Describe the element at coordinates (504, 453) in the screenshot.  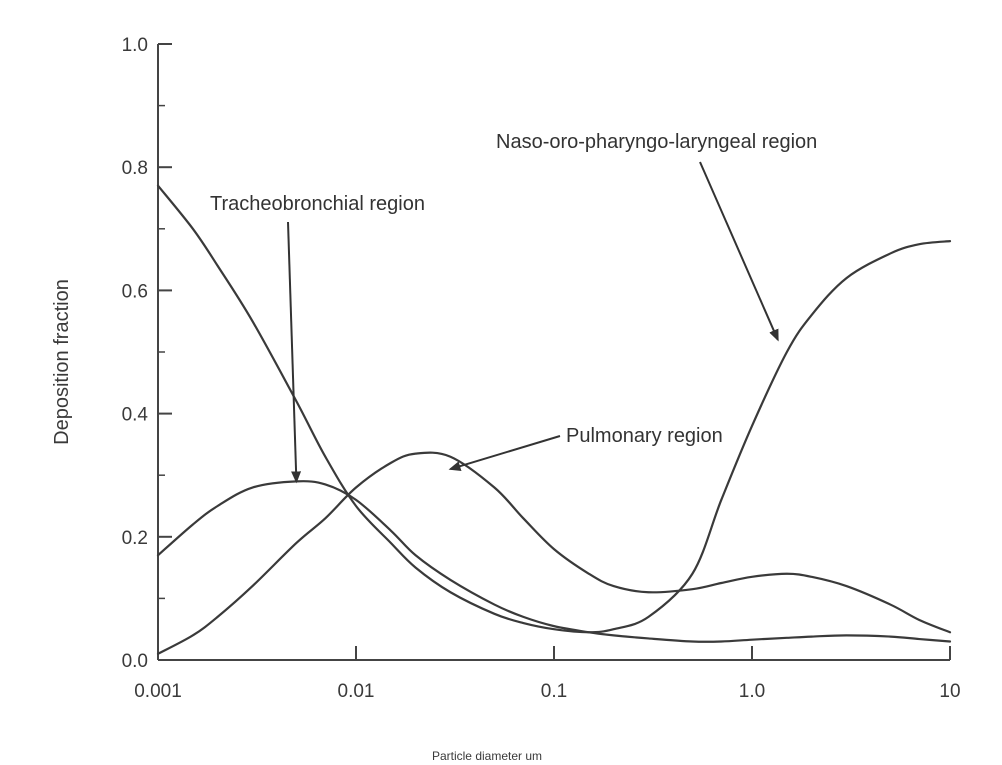
I see `pulmonary-arrow` at that location.